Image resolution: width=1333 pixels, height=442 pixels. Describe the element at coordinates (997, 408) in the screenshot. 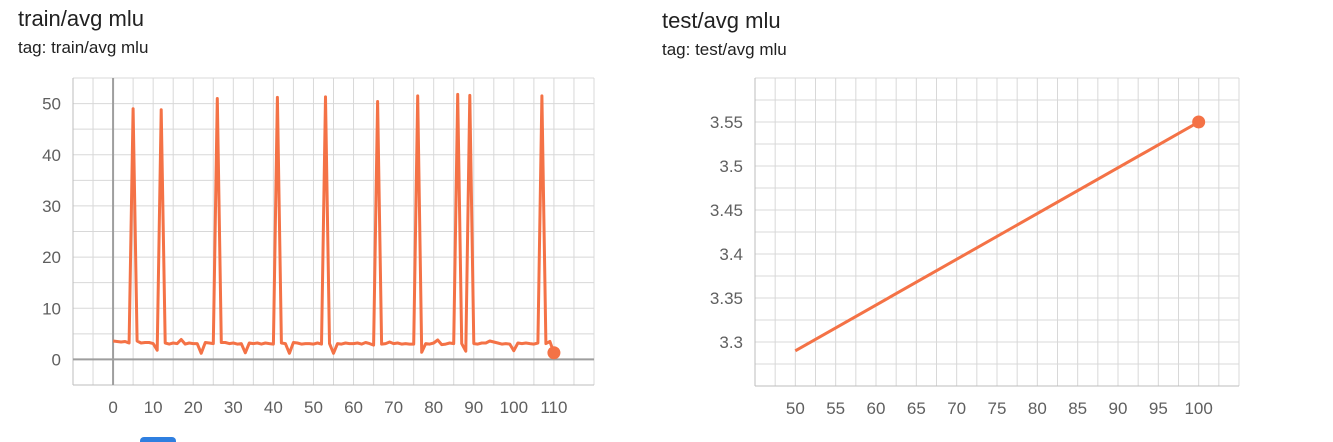

I see `x-tick-label: 75` at that location.